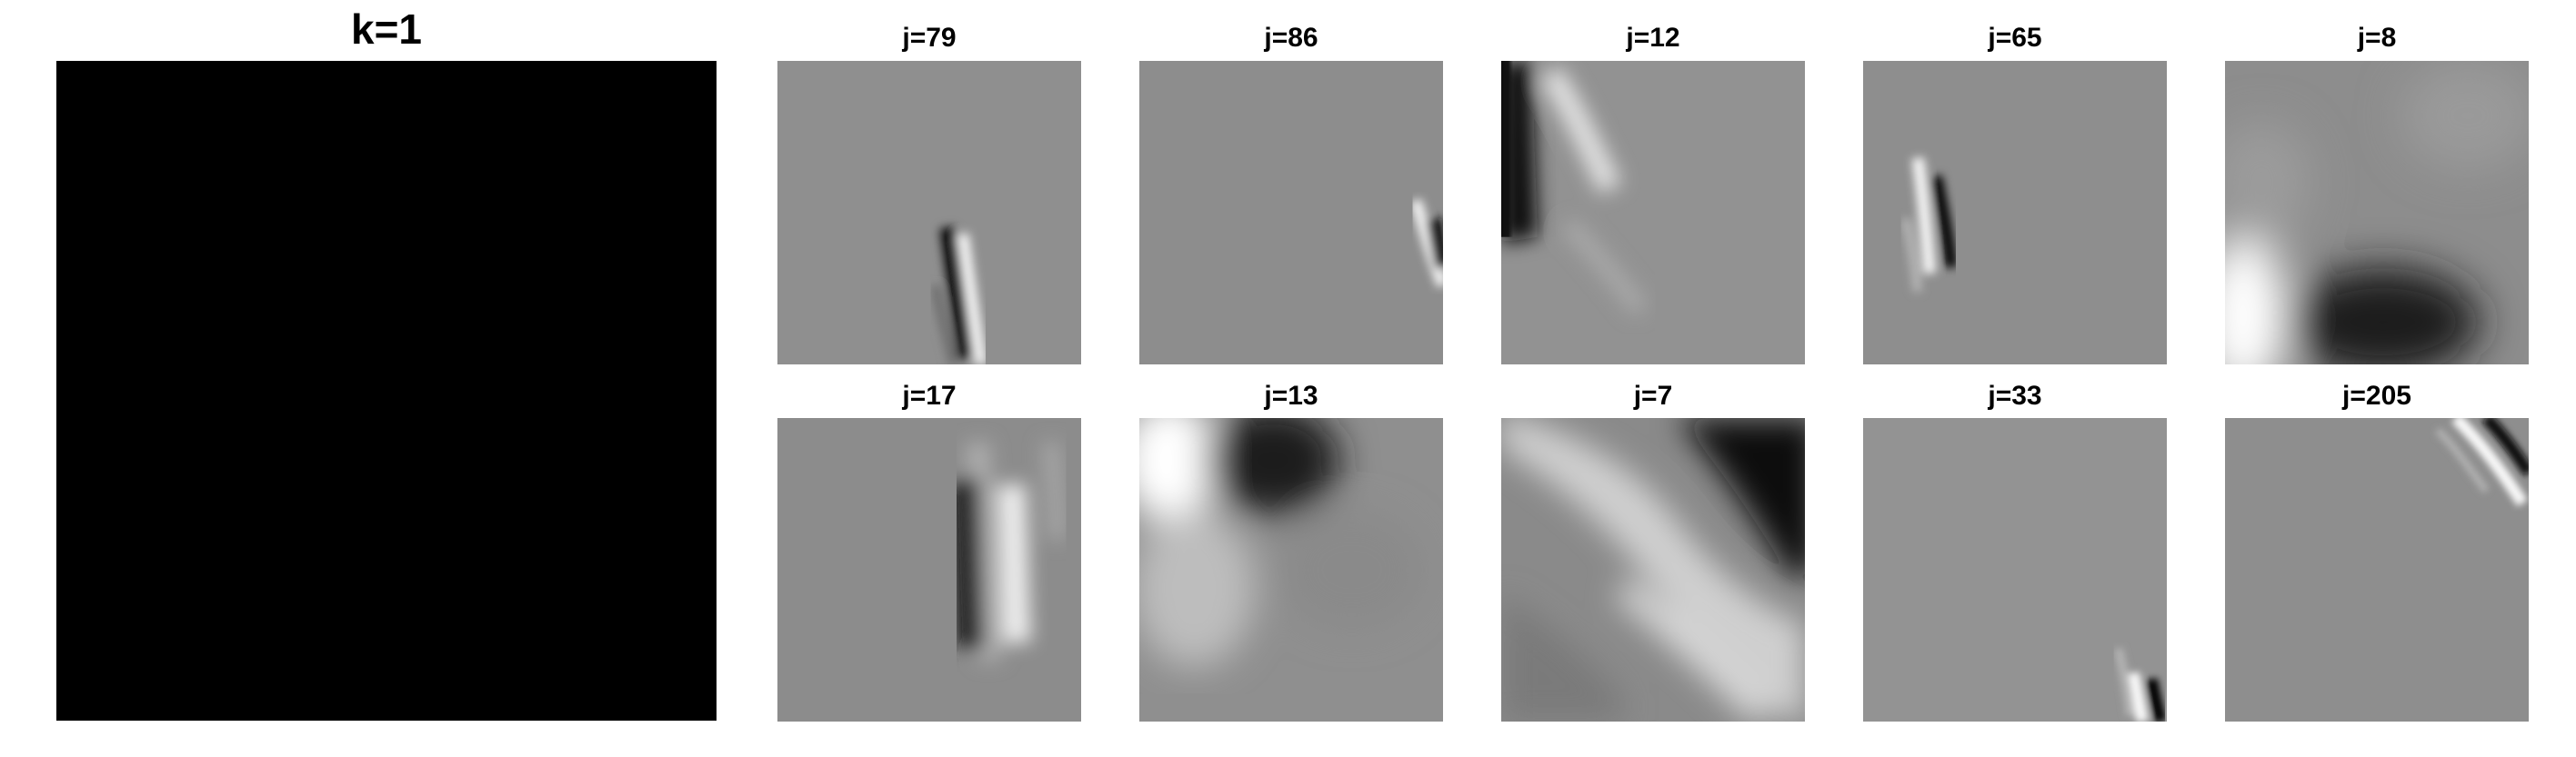 The height and width of the screenshot is (757, 2576). I want to click on filter-tile-j86, so click(1291, 212).